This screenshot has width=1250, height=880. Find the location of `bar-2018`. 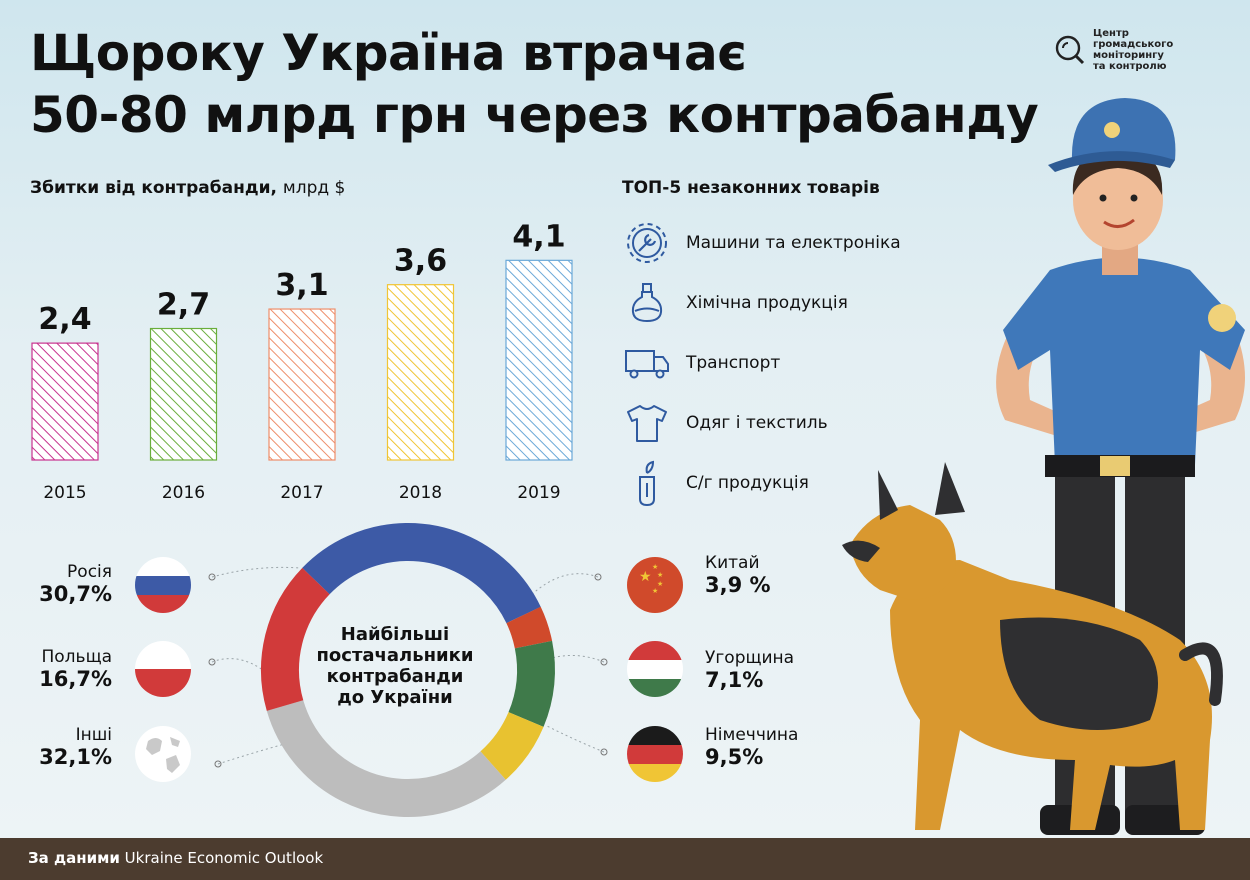

bar-2018 is located at coordinates (420, 372).